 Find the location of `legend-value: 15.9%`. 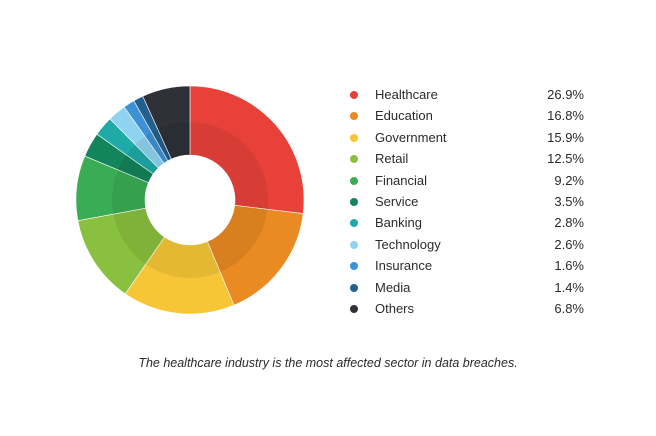

legend-value: 15.9% is located at coordinates (565, 137).